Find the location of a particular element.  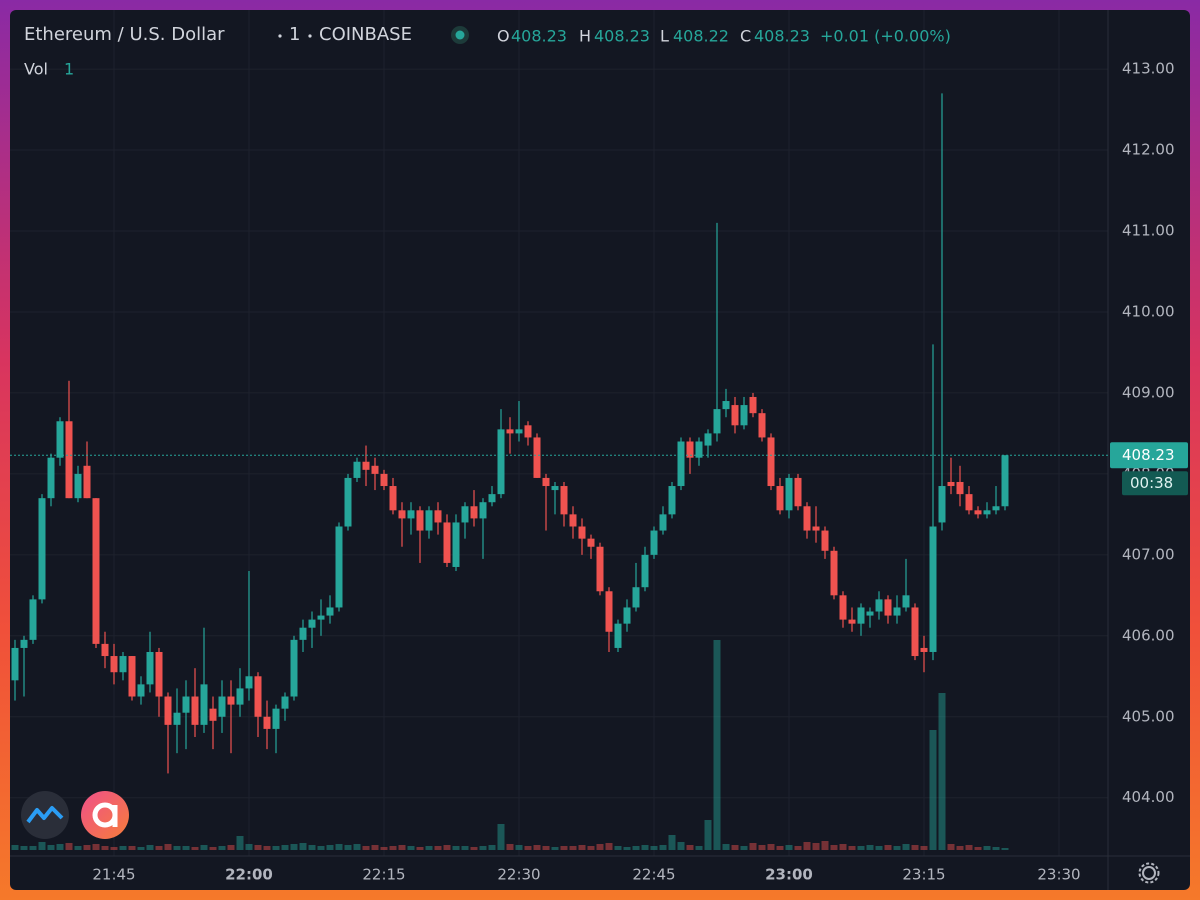

gear is located at coordinates (1149, 873).